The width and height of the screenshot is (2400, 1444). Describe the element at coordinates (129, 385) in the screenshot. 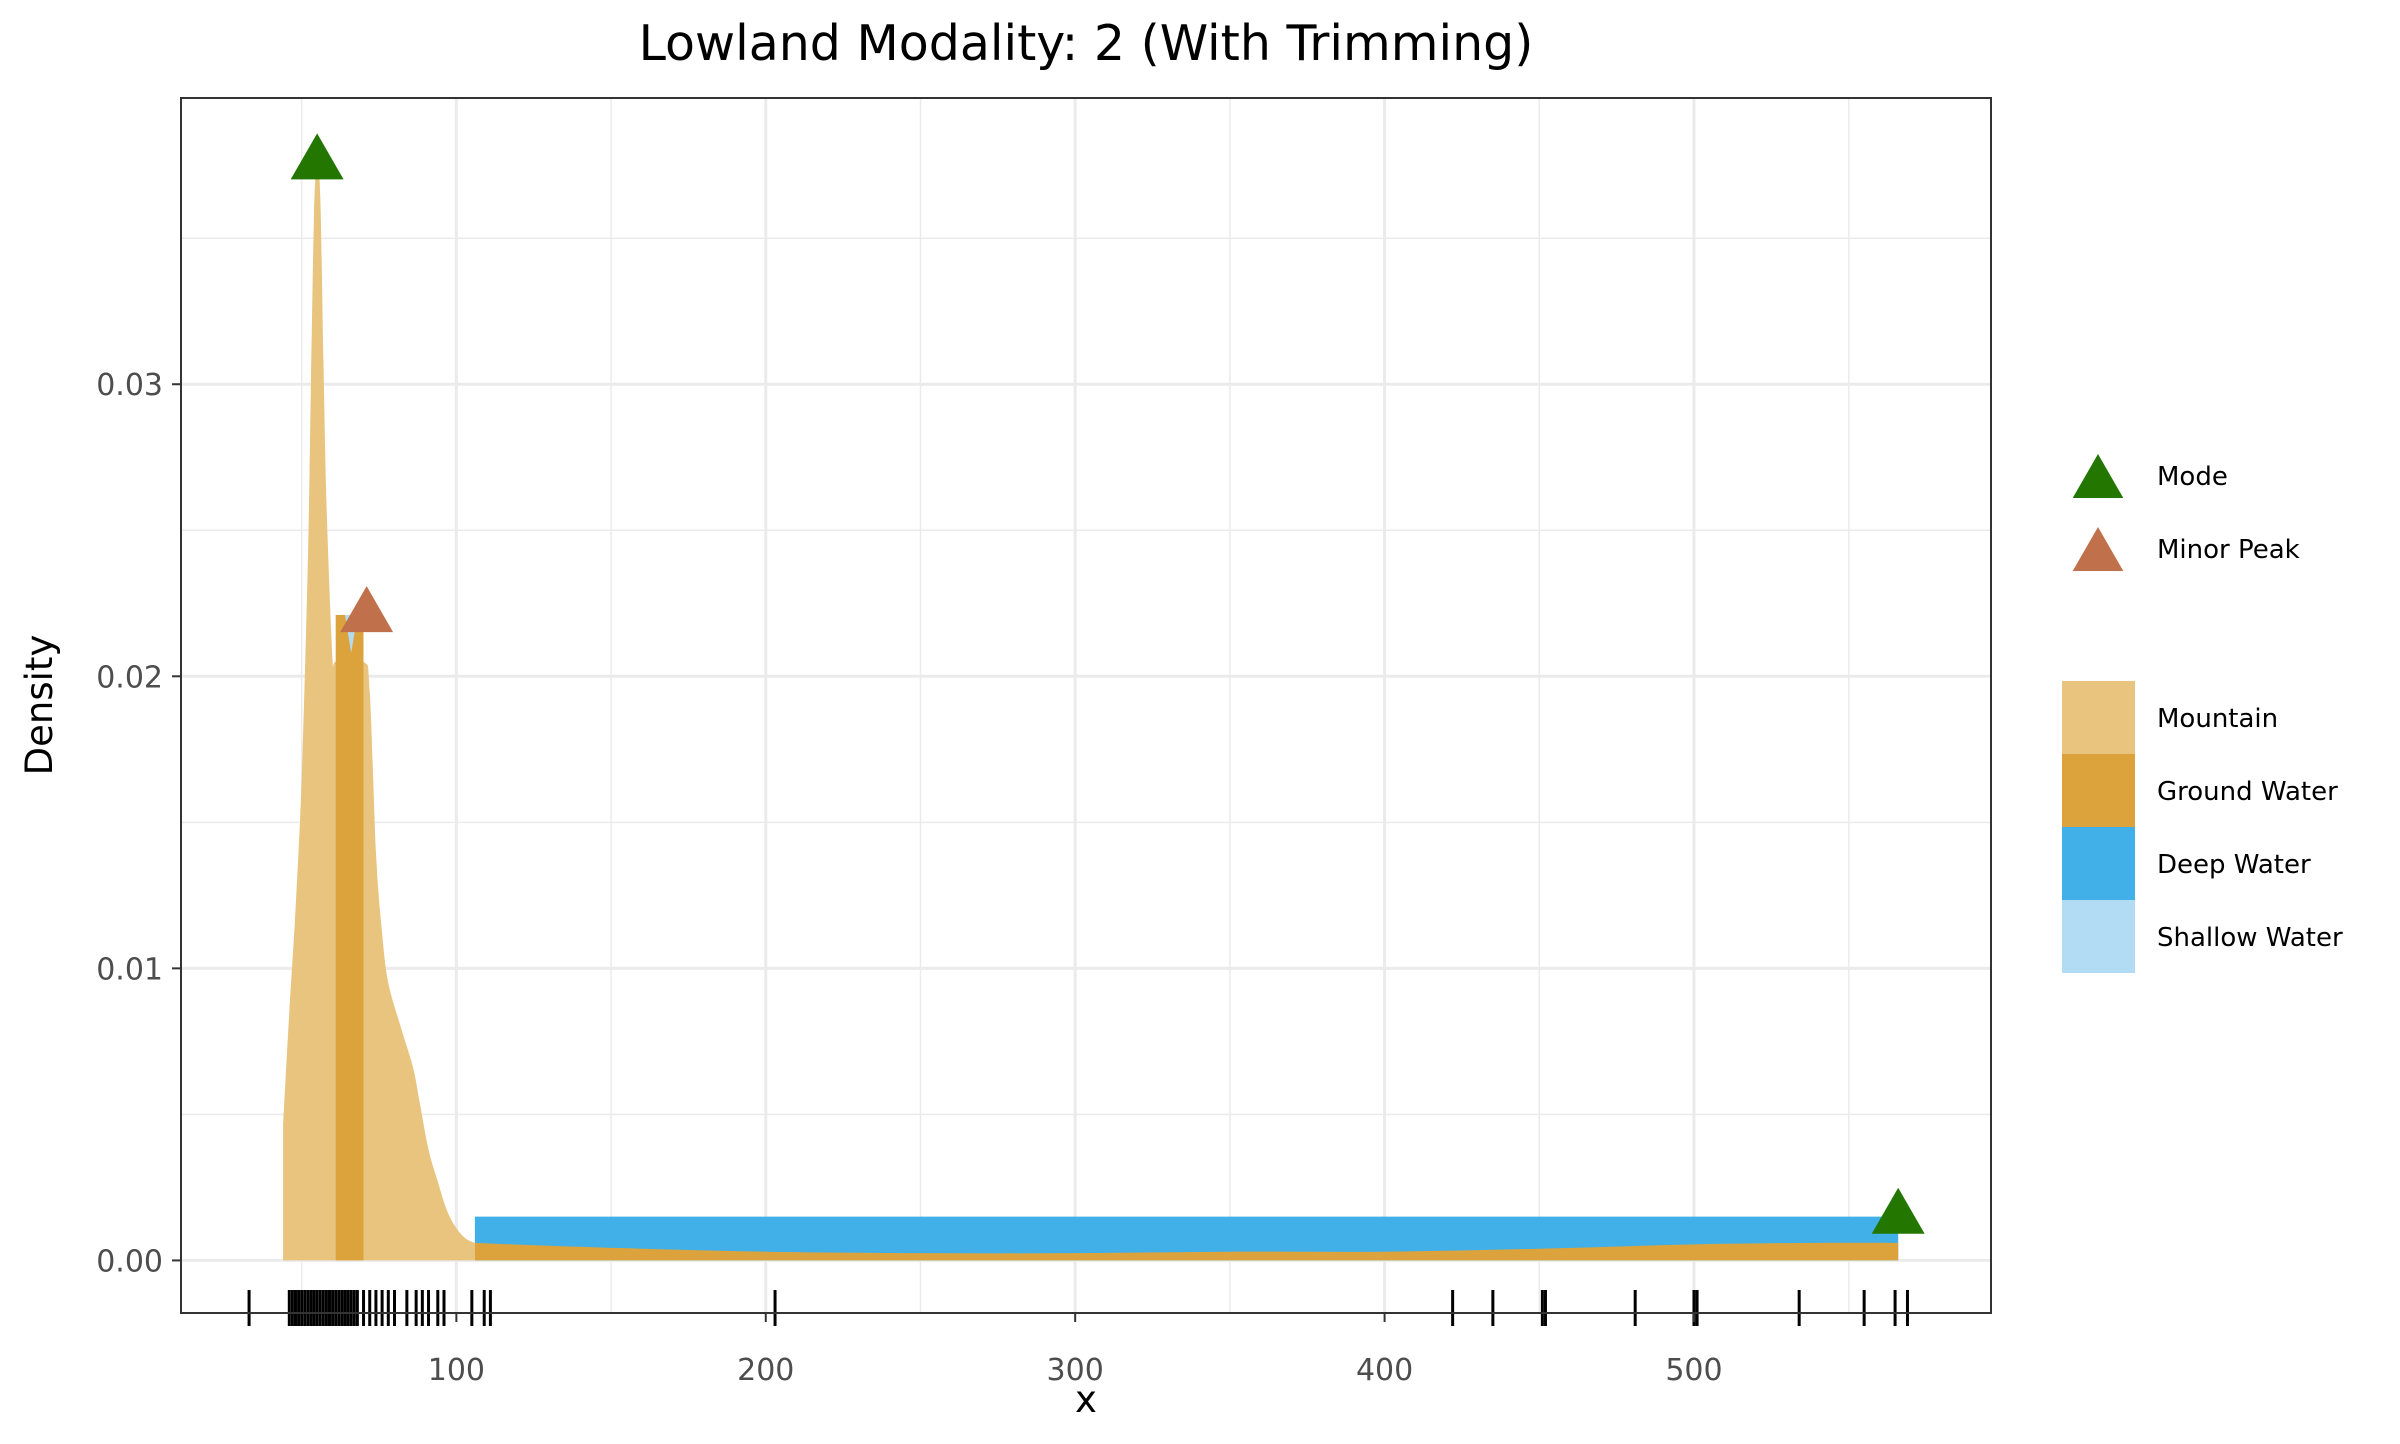

I see `y-tick-label: 0.03` at that location.